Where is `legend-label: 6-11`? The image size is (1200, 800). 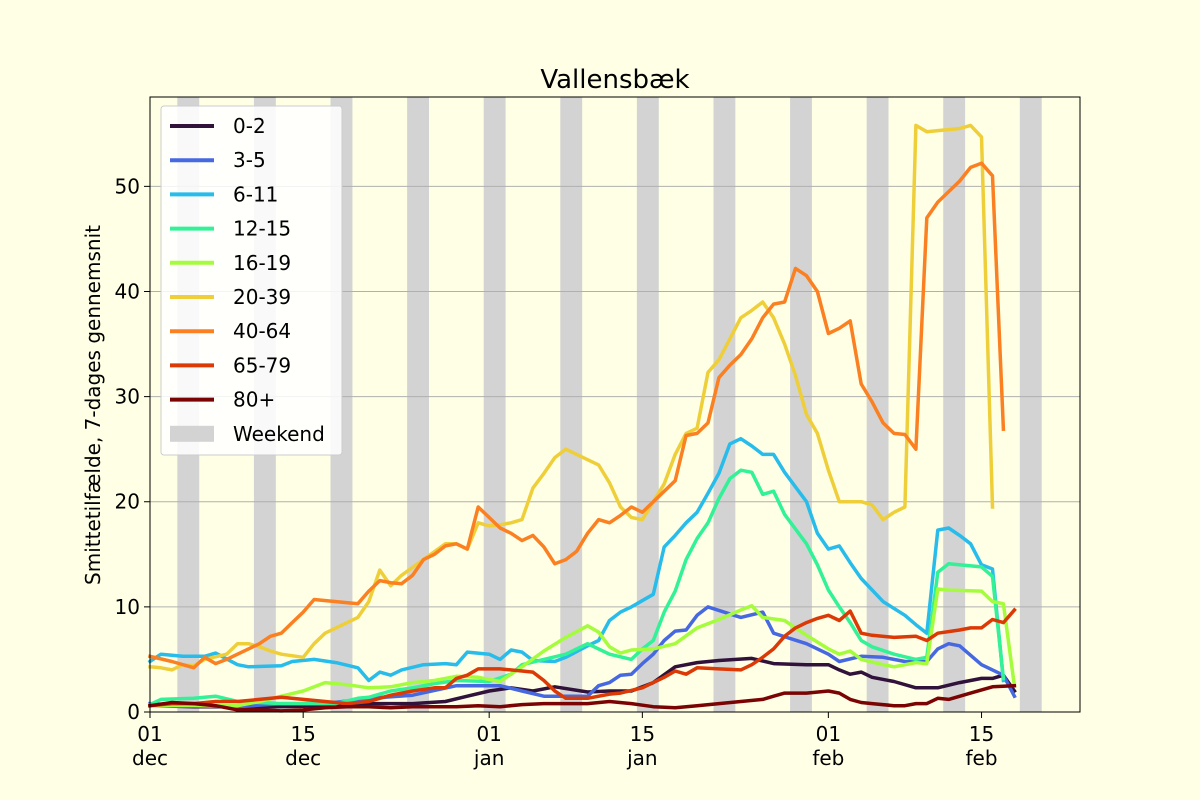
legend-label: 6-11 is located at coordinates (255, 194).